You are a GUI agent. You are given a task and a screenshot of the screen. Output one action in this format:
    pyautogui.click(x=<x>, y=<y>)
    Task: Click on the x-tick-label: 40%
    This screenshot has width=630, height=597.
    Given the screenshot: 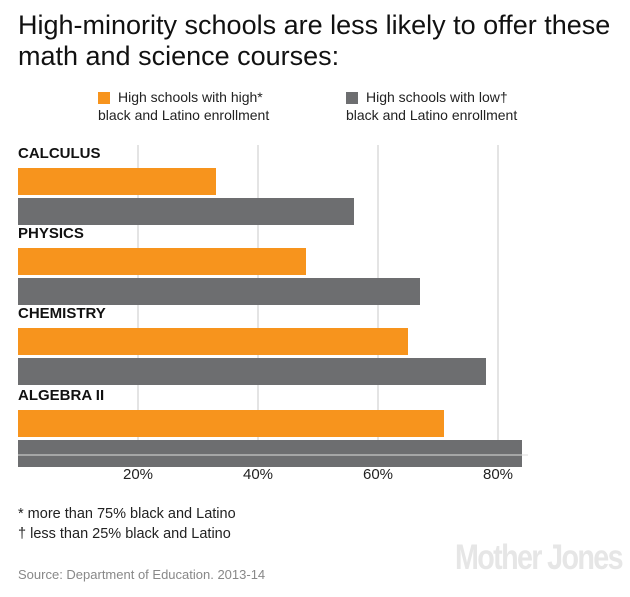 What is the action you would take?
    pyautogui.click(x=258, y=474)
    